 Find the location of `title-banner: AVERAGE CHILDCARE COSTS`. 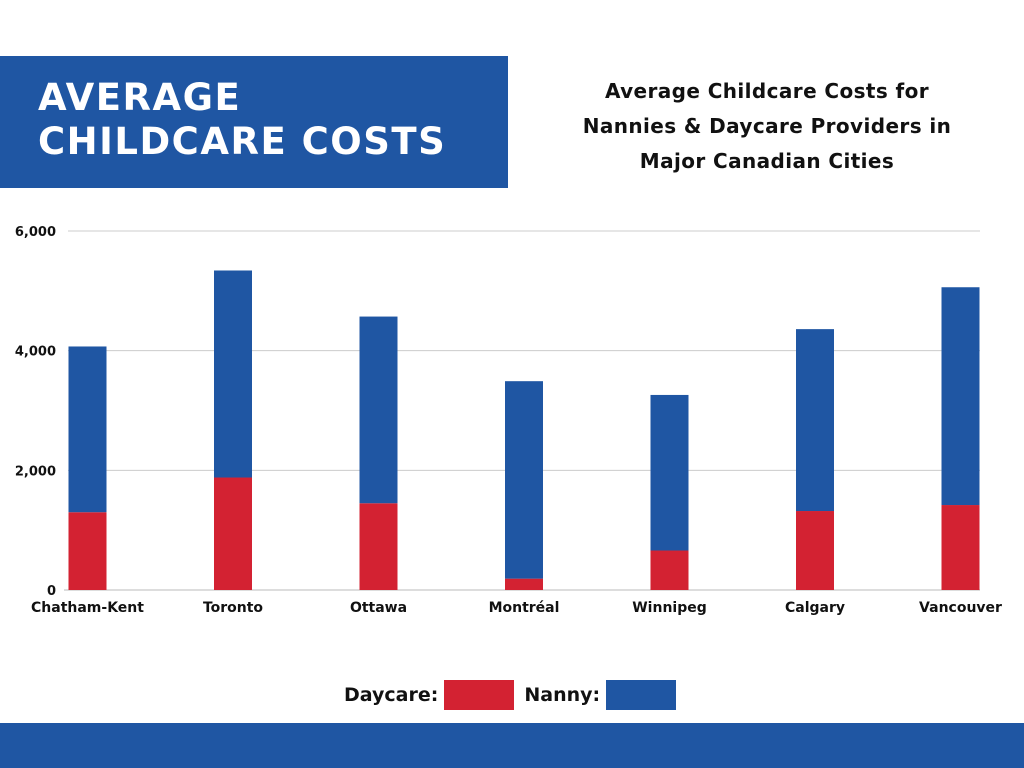

title-banner: AVERAGE CHILDCARE COSTS is located at coordinates (254, 122).